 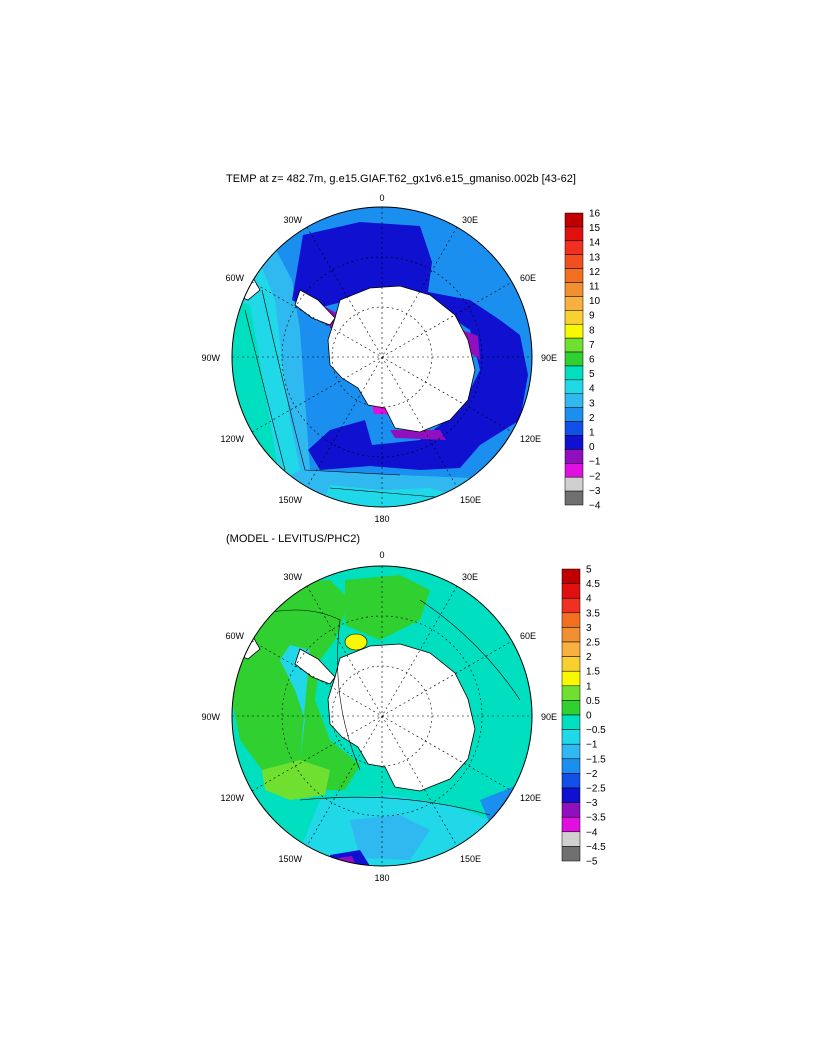 I want to click on map1-lon-label: 180, so click(x=381, y=519).